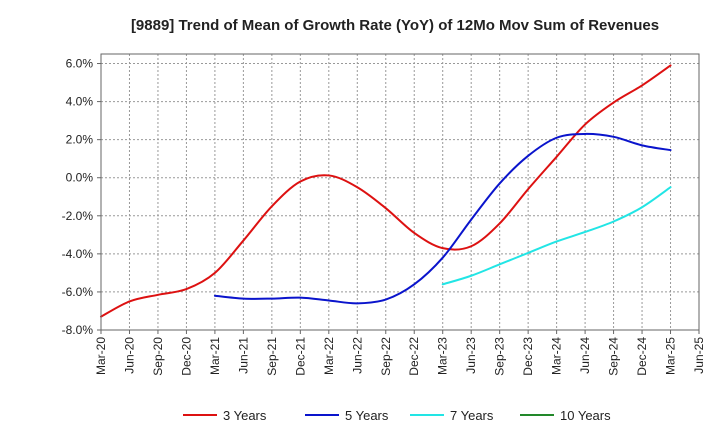 The height and width of the screenshot is (440, 720). I want to click on y-tick-label: 0.0%, so click(80, 178).